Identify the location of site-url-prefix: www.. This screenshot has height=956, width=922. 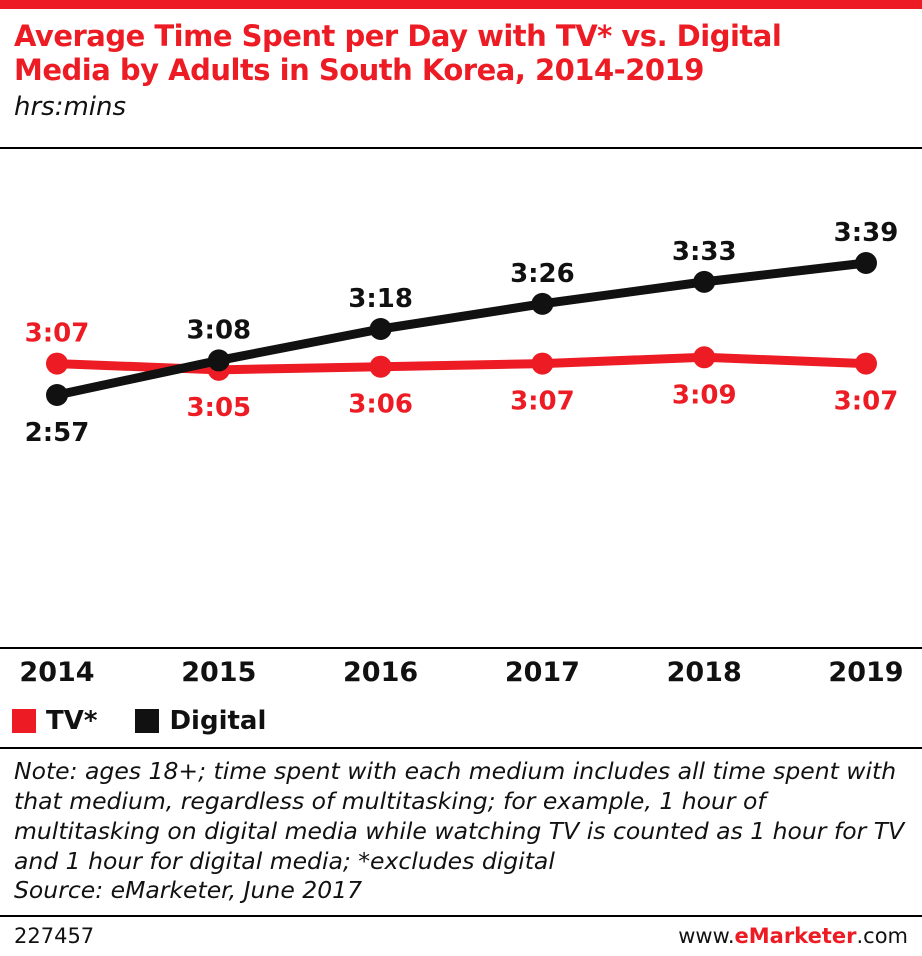
(706, 935).